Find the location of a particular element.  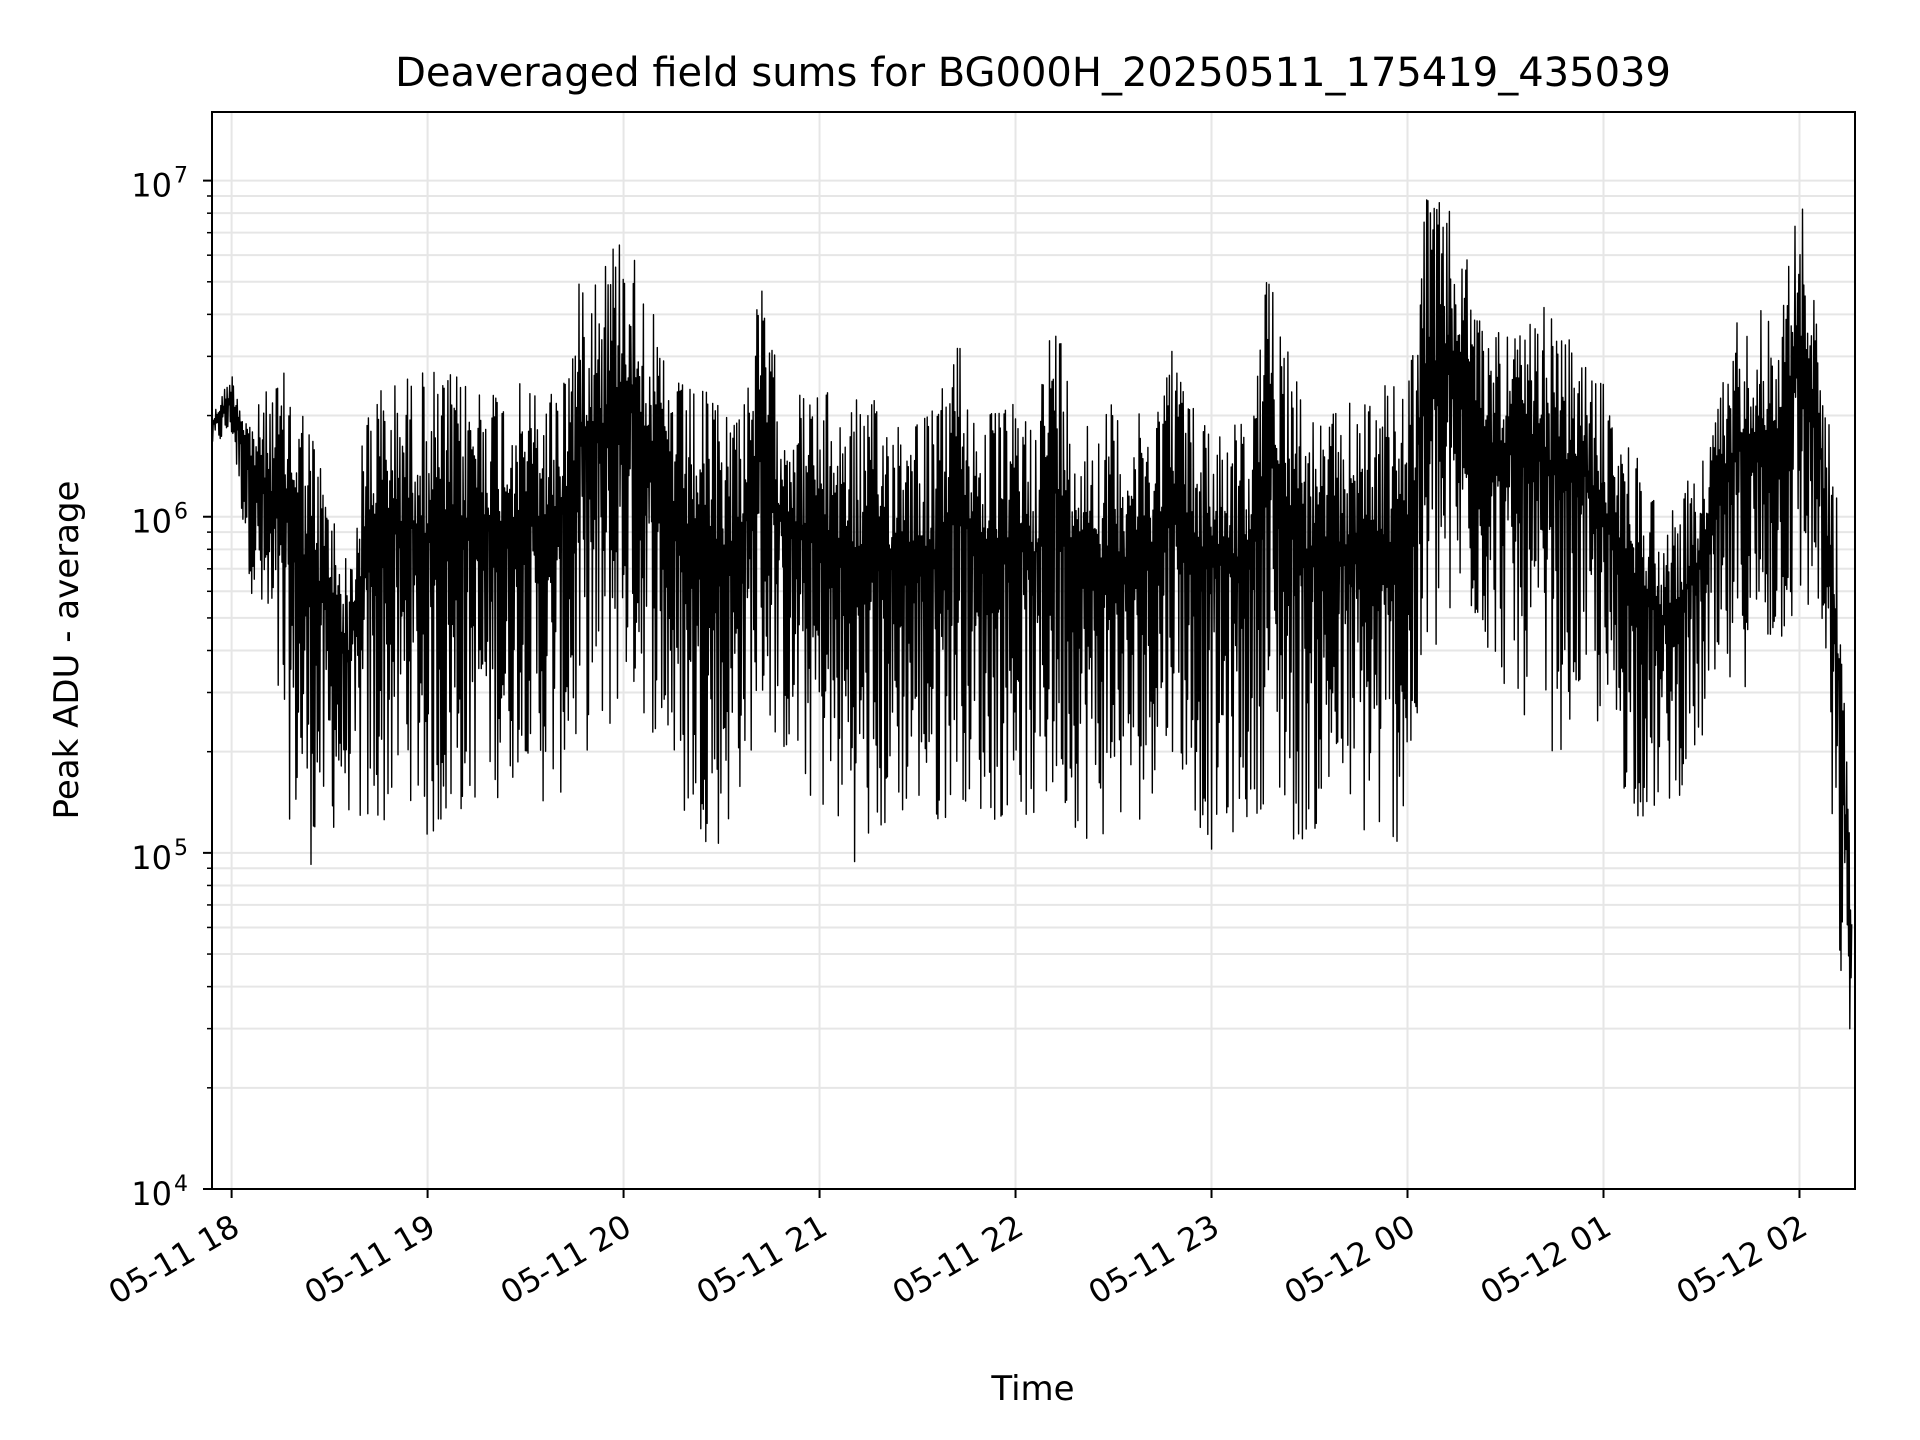

y-axis-label: Peak ADU - average is located at coordinates (67, 650).